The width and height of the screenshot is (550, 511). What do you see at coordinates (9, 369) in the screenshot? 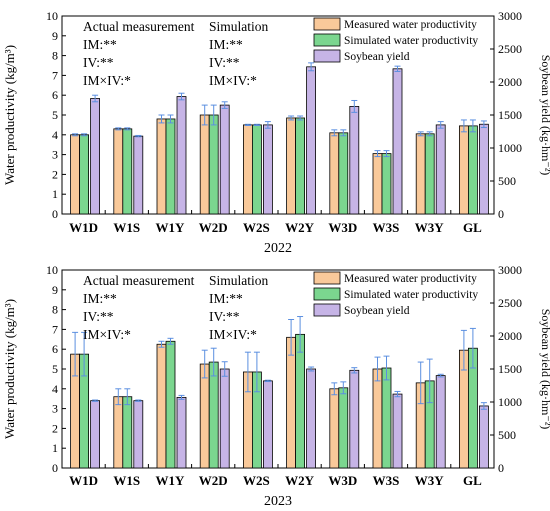
I see `y-axis-label: Water productivity (kg/m³)` at bounding box center [9, 369].